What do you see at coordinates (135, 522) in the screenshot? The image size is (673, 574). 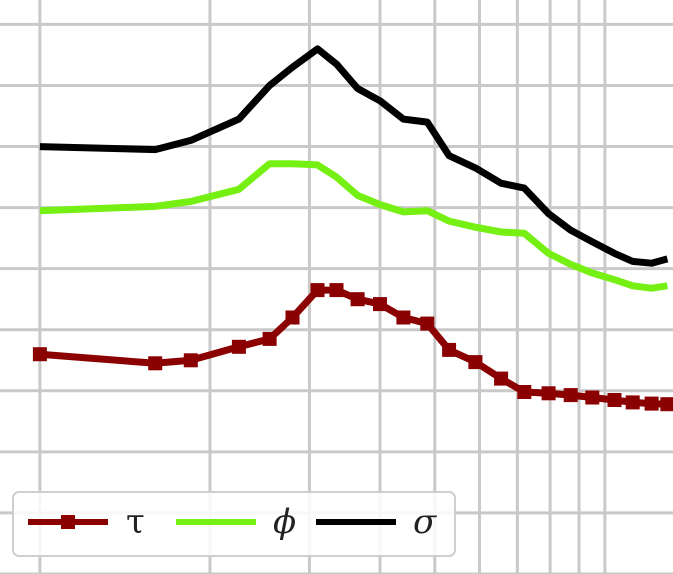 I see `legend-label-tau: τ` at bounding box center [135, 522].